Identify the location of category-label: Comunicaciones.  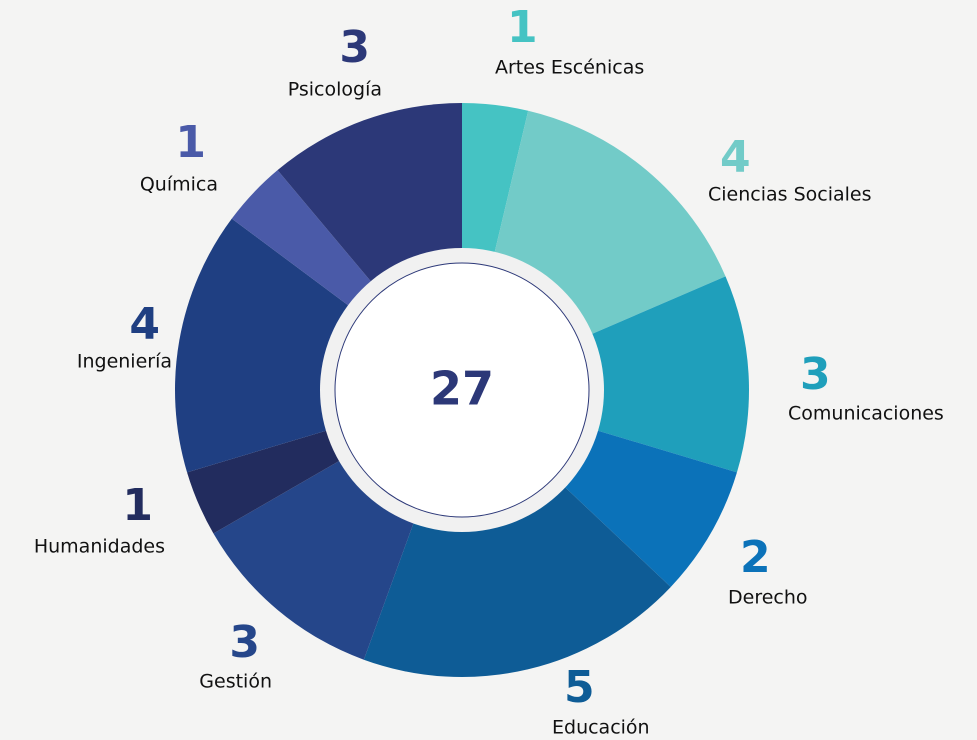
(866, 414).